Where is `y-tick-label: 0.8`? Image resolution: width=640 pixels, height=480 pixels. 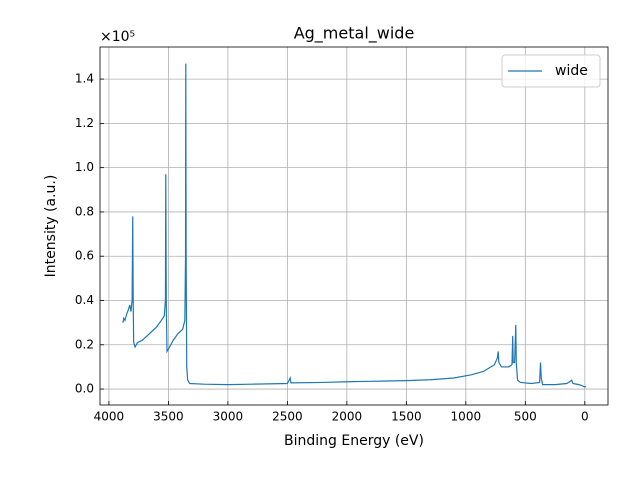
y-tick-label: 0.8 is located at coordinates (84, 211).